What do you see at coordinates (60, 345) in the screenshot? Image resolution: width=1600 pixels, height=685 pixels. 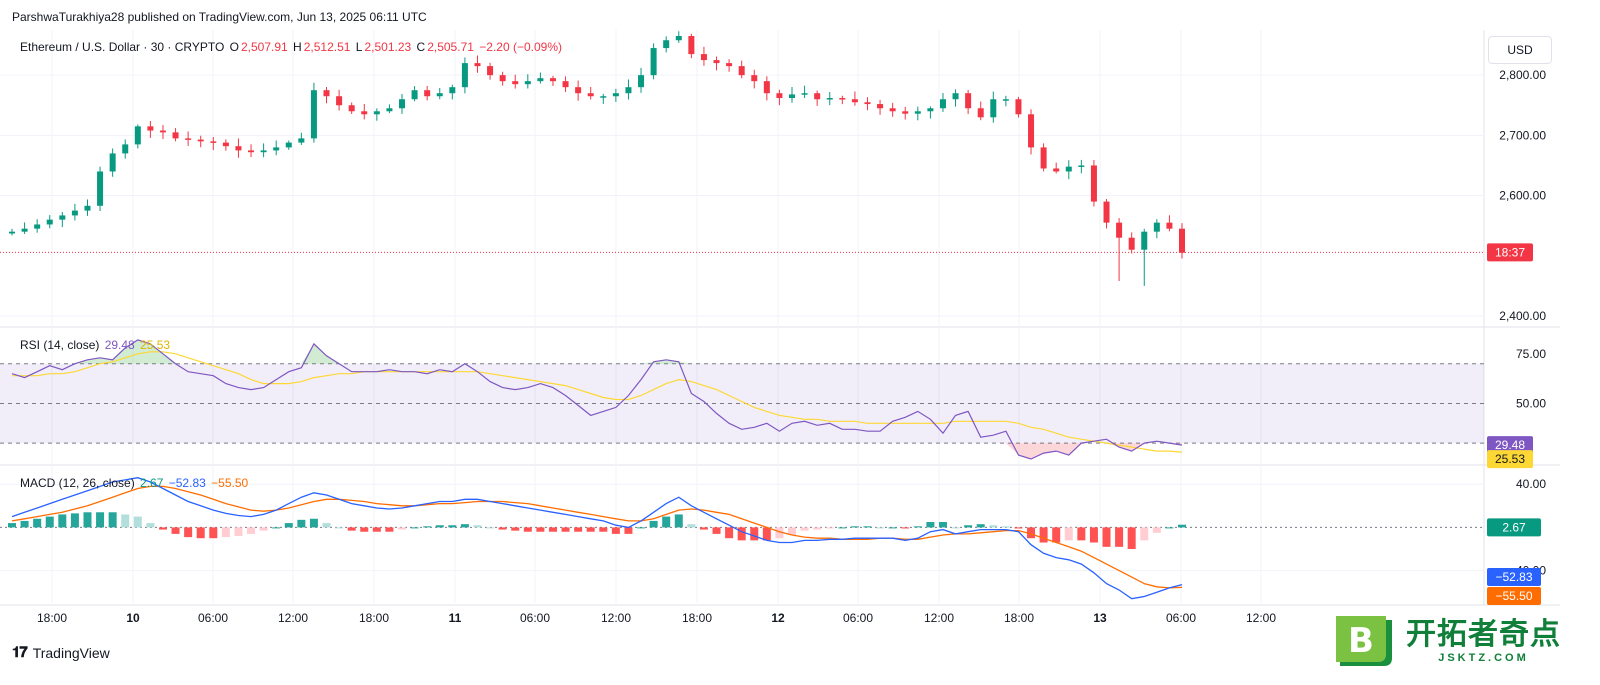 I see `rsi-title: RSI (14, close)` at bounding box center [60, 345].